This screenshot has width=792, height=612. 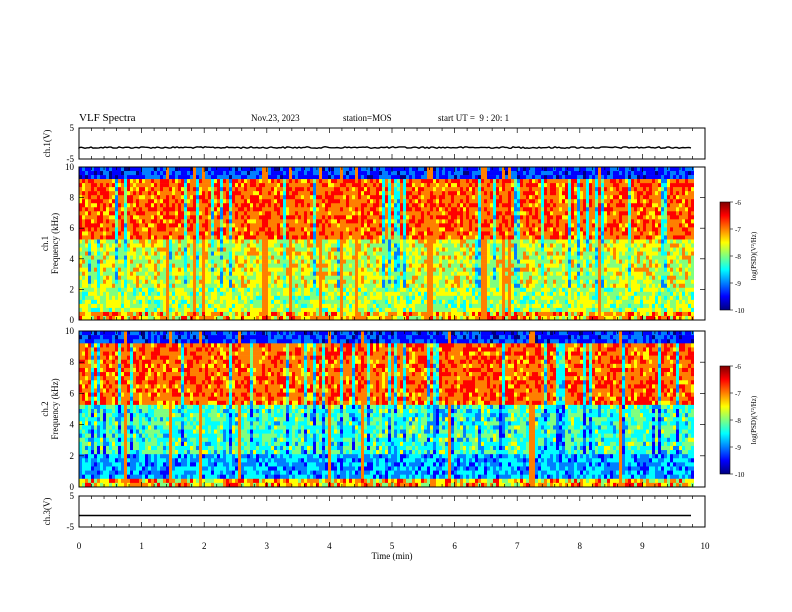 What do you see at coordinates (47, 512) in the screenshot?
I see `ylabel: ch.3(V)` at bounding box center [47, 512].